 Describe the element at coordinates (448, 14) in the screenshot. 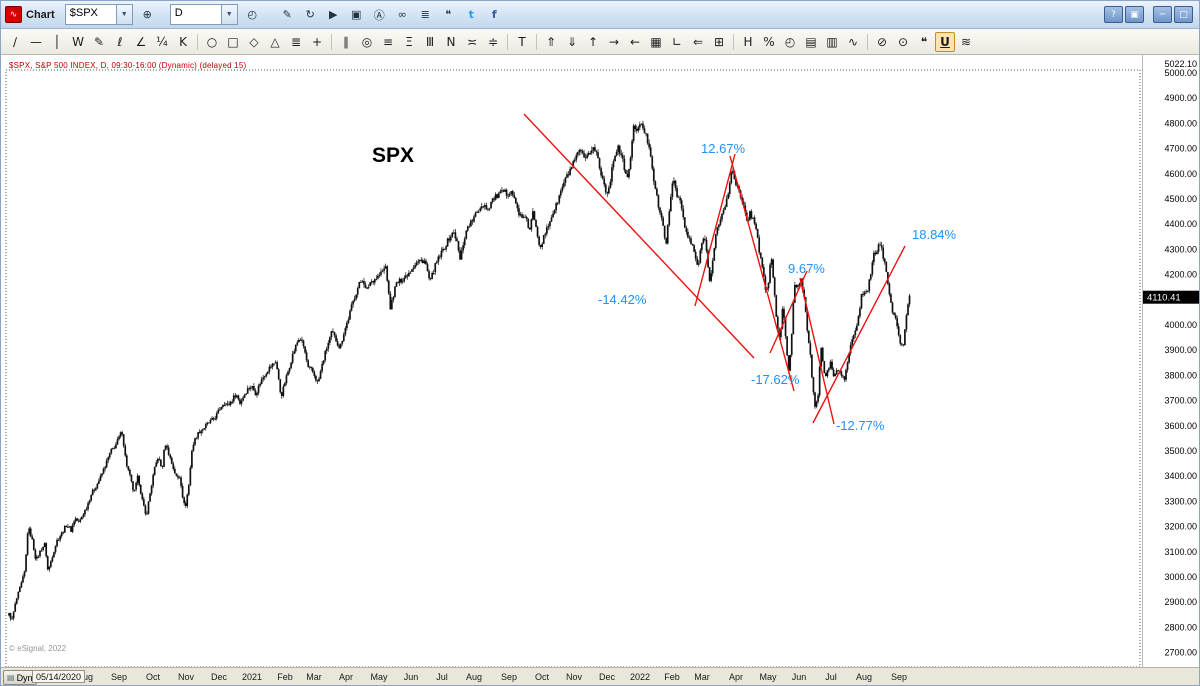

I see `chat-bubble-icon: ❝` at that location.